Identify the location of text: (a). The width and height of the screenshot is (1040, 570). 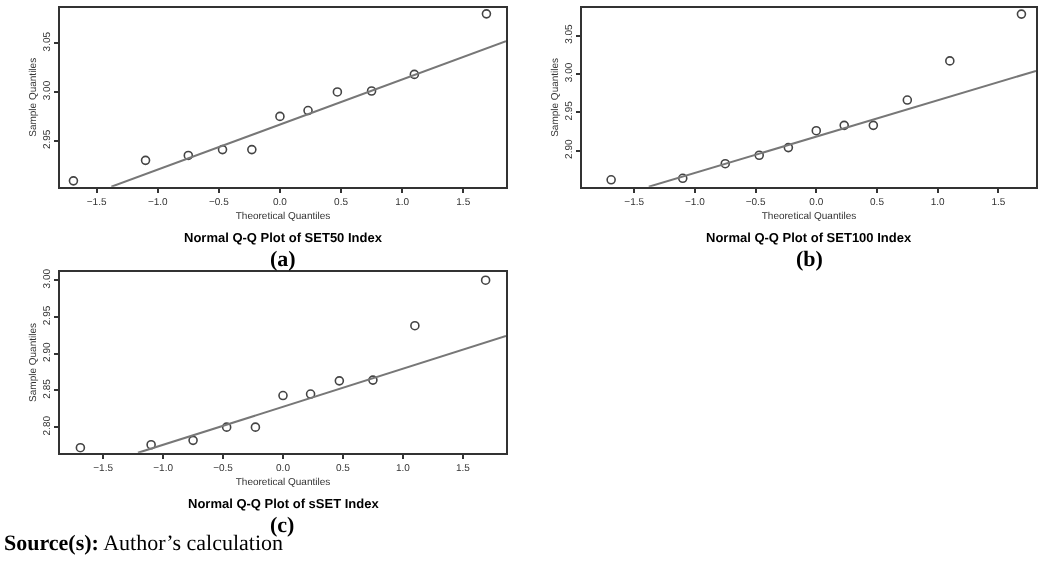
(283, 260).